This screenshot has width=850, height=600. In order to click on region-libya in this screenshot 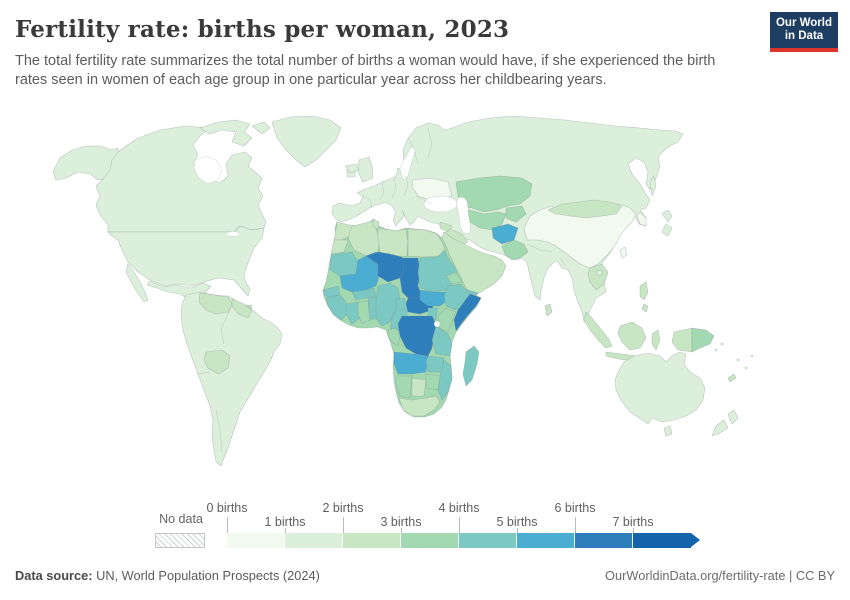, I will do `click(393, 243)`.